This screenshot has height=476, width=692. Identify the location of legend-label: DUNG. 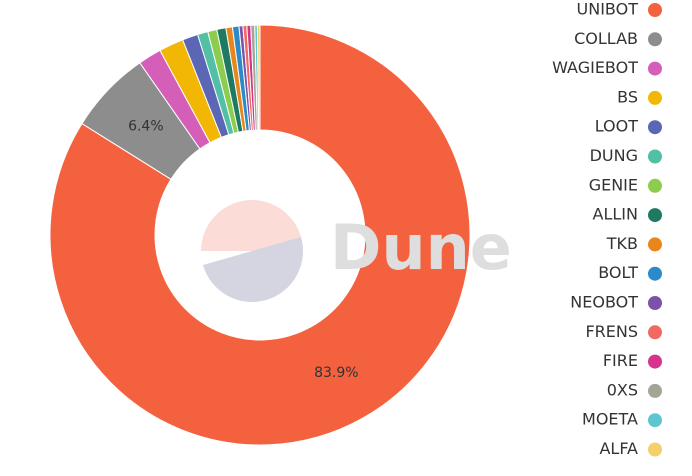
(614, 155).